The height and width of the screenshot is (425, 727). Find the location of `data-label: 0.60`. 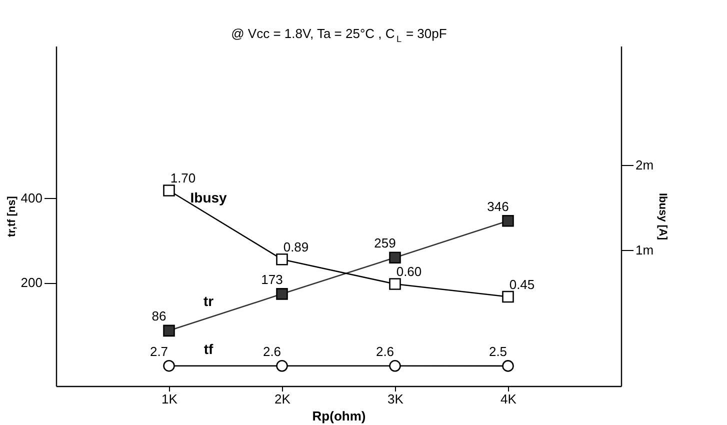

data-label: 0.60 is located at coordinates (409, 271).